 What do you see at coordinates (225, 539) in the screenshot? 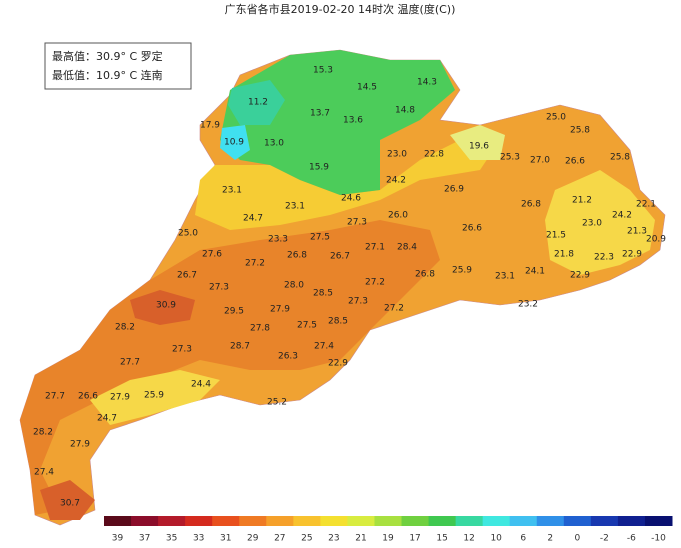
I see `colorbar-label: 31` at bounding box center [225, 539].